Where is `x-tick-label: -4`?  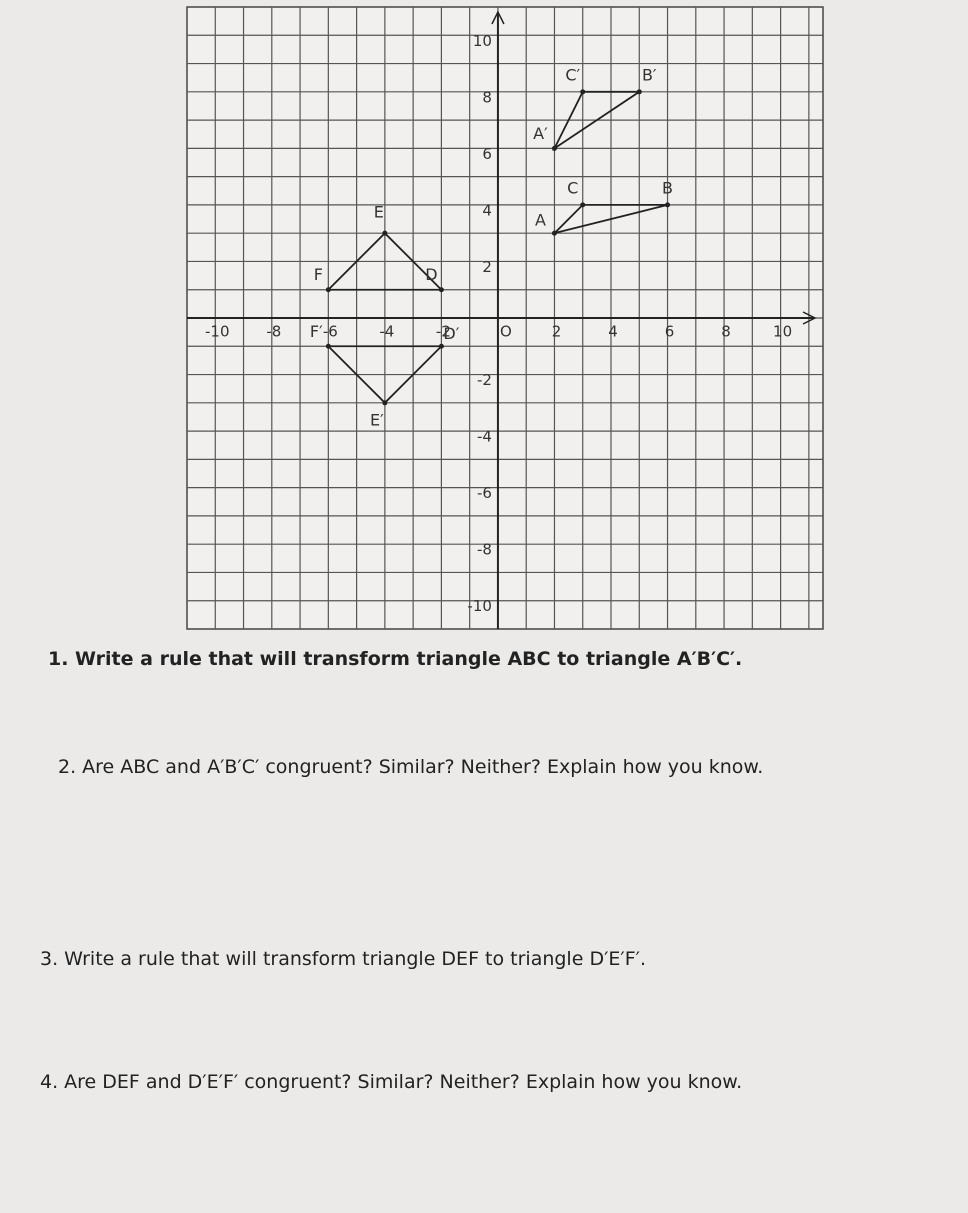
x-tick-label: -4 is located at coordinates (386, 332).